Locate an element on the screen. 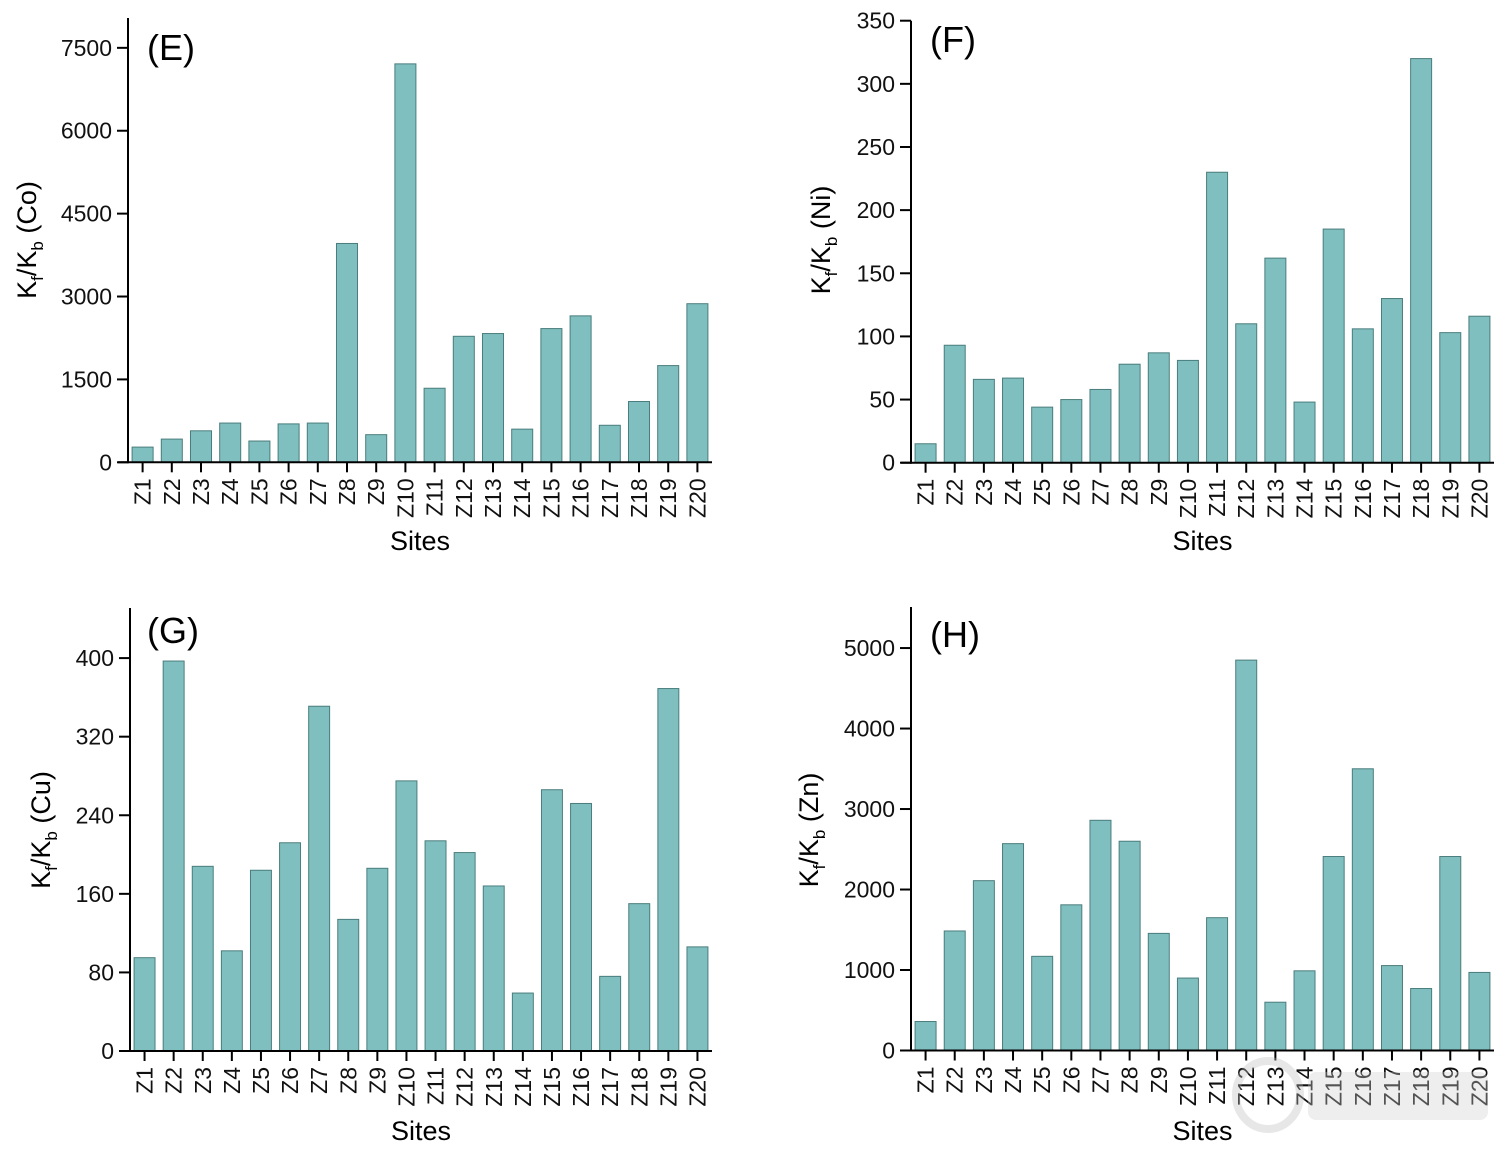 This screenshot has width=1500, height=1152. y-axis-title: Kf/Kb (Zn) is located at coordinates (811, 830).